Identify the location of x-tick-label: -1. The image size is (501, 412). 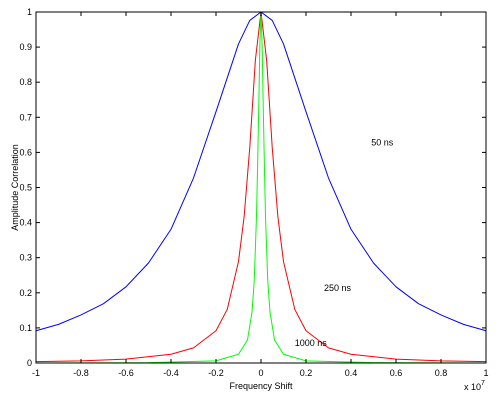
(36, 373).